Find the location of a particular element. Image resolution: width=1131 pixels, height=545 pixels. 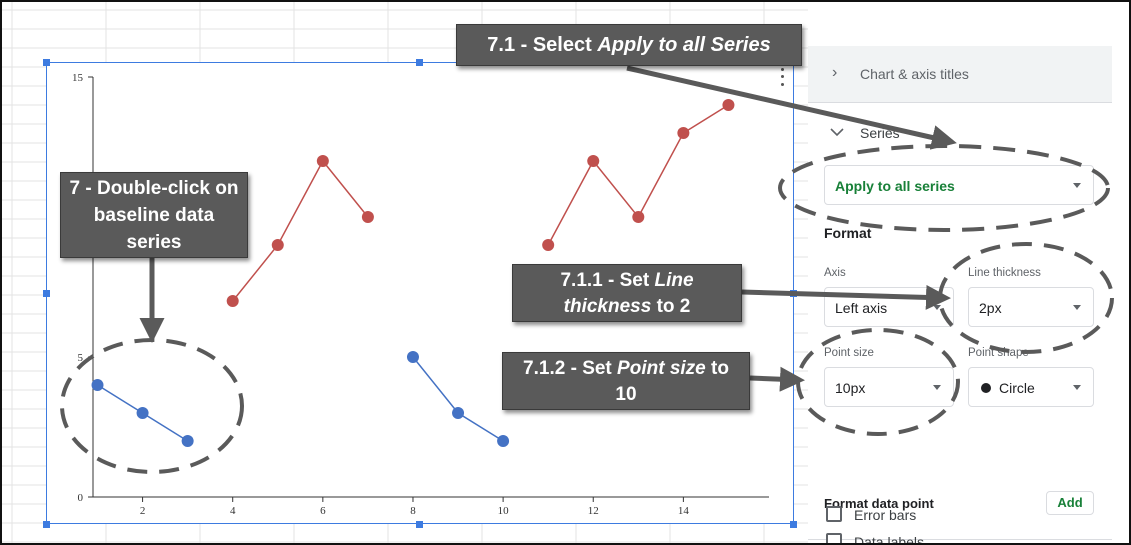

callout-step-7-1-2-text-3: 10 is located at coordinates (626, 394).